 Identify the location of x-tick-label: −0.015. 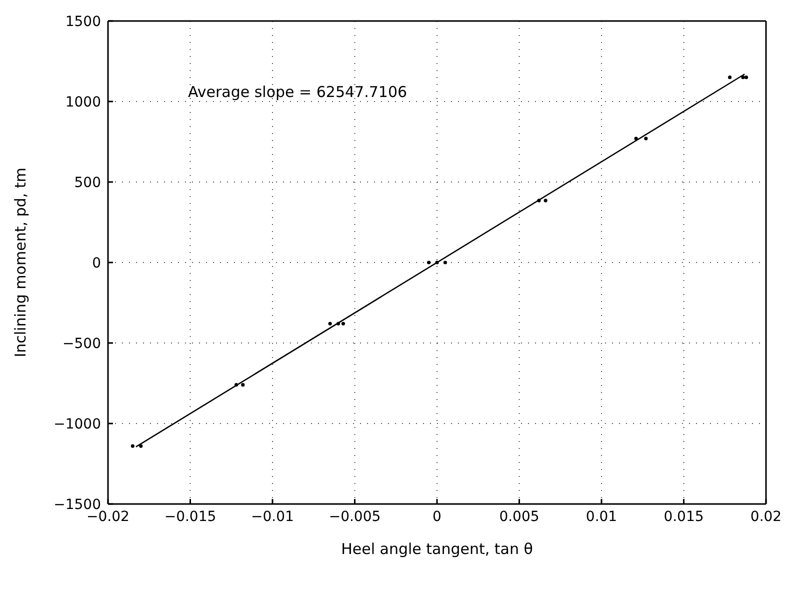
(190, 516).